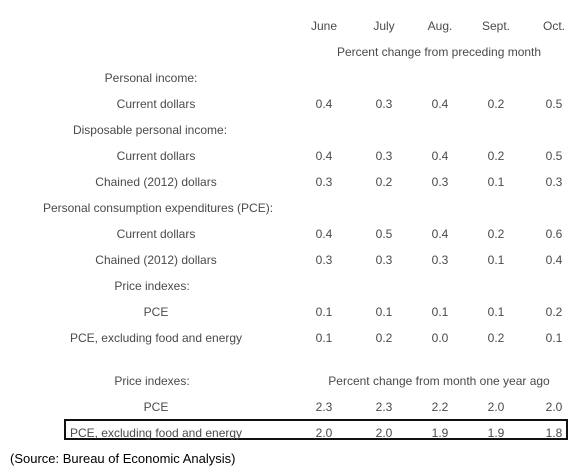 The width and height of the screenshot is (580, 474). Describe the element at coordinates (440, 407) in the screenshot. I see `table-cell: 2.2` at that location.